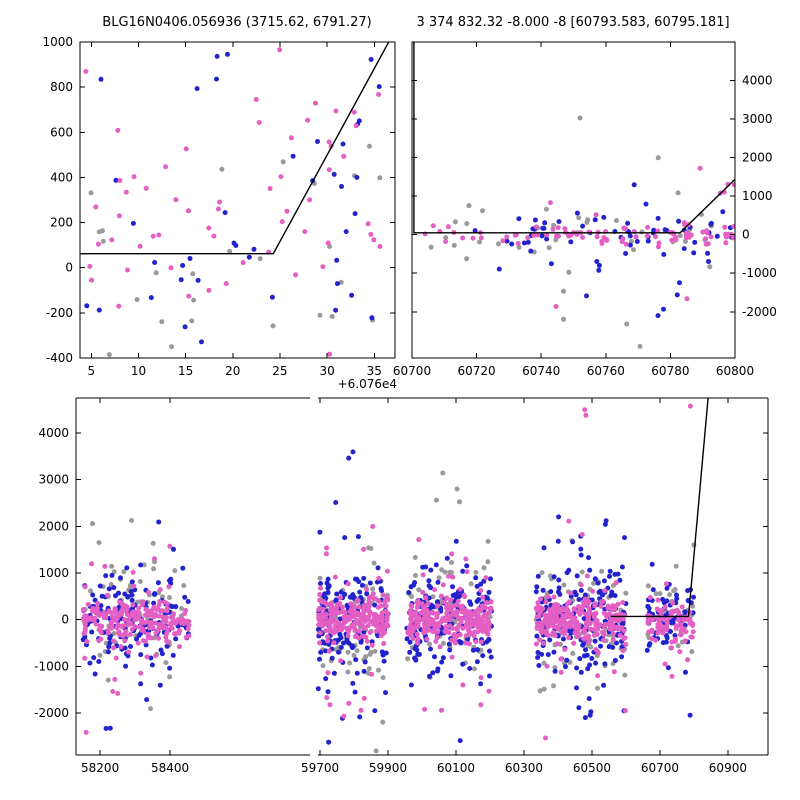 The height and width of the screenshot is (800, 800). I want to click on svg-text: 200, so click(61, 223).